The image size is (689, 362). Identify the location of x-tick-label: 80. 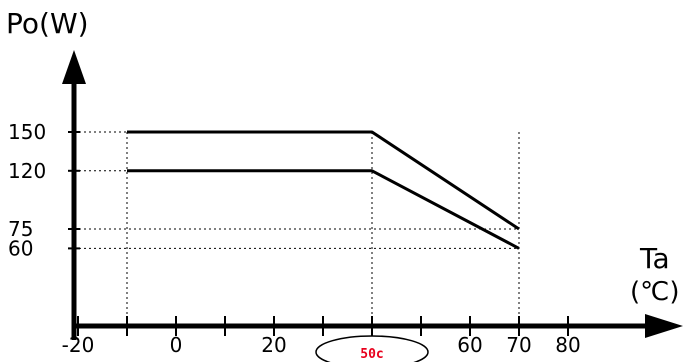
(567, 345).